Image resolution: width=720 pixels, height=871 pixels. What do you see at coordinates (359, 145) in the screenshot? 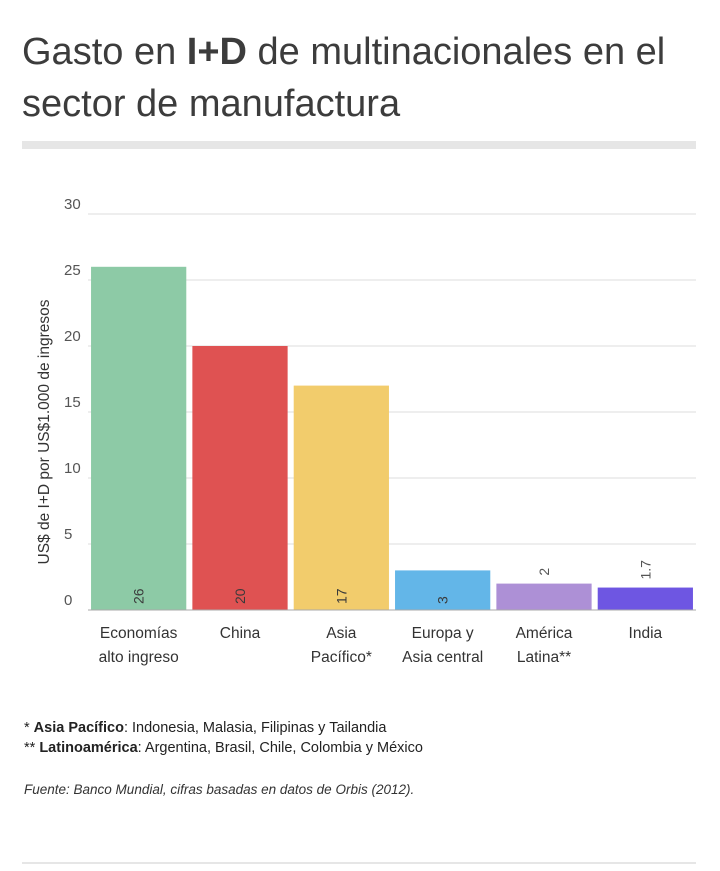
I see `title-divider` at bounding box center [359, 145].